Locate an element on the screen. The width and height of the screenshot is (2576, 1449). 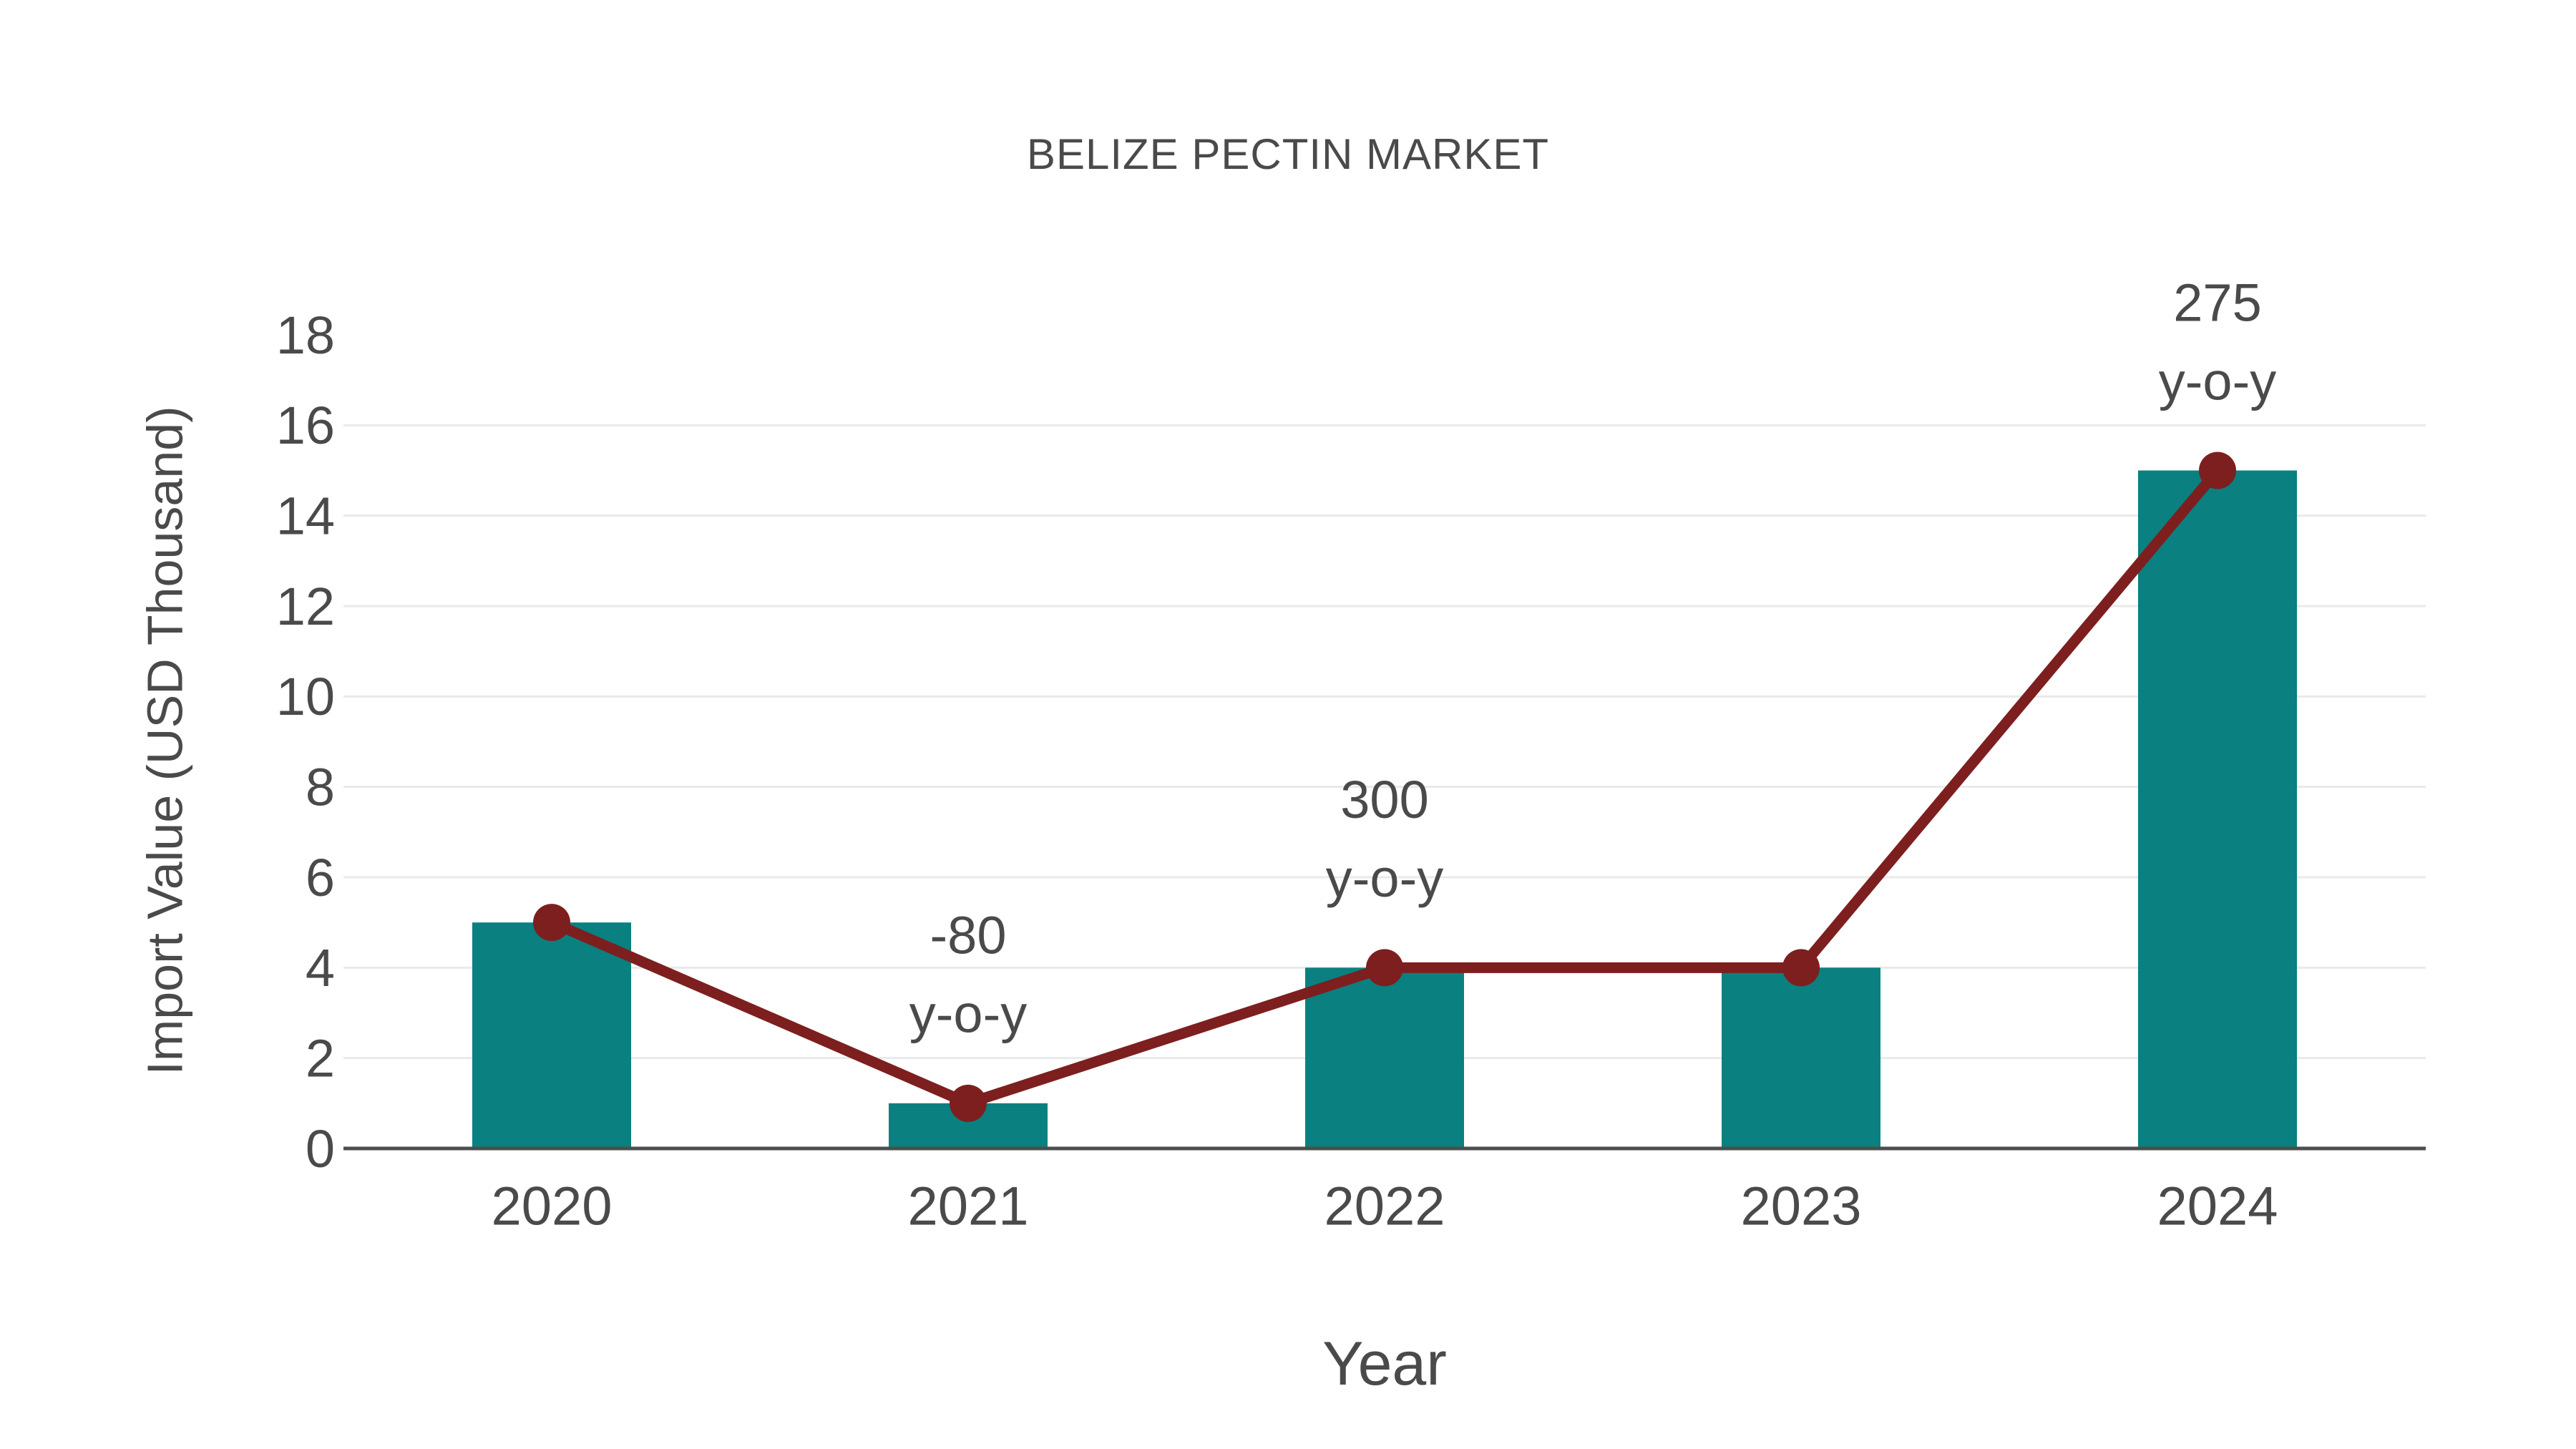
x-axis-title: Year is located at coordinates (1384, 1364).